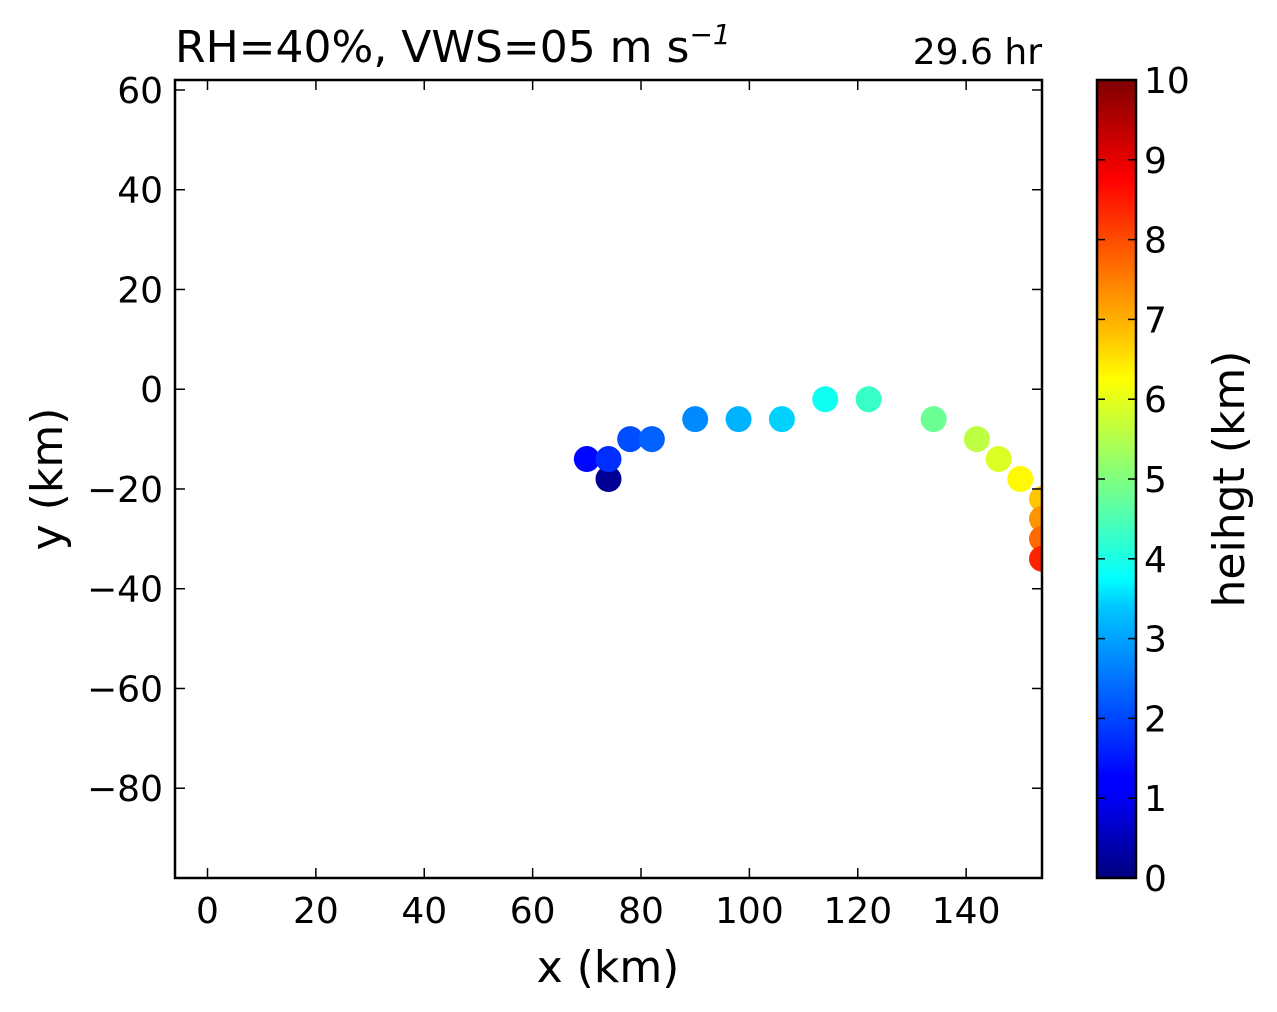  What do you see at coordinates (207, 911) in the screenshot?
I see `x-tick-label: 0` at bounding box center [207, 911].